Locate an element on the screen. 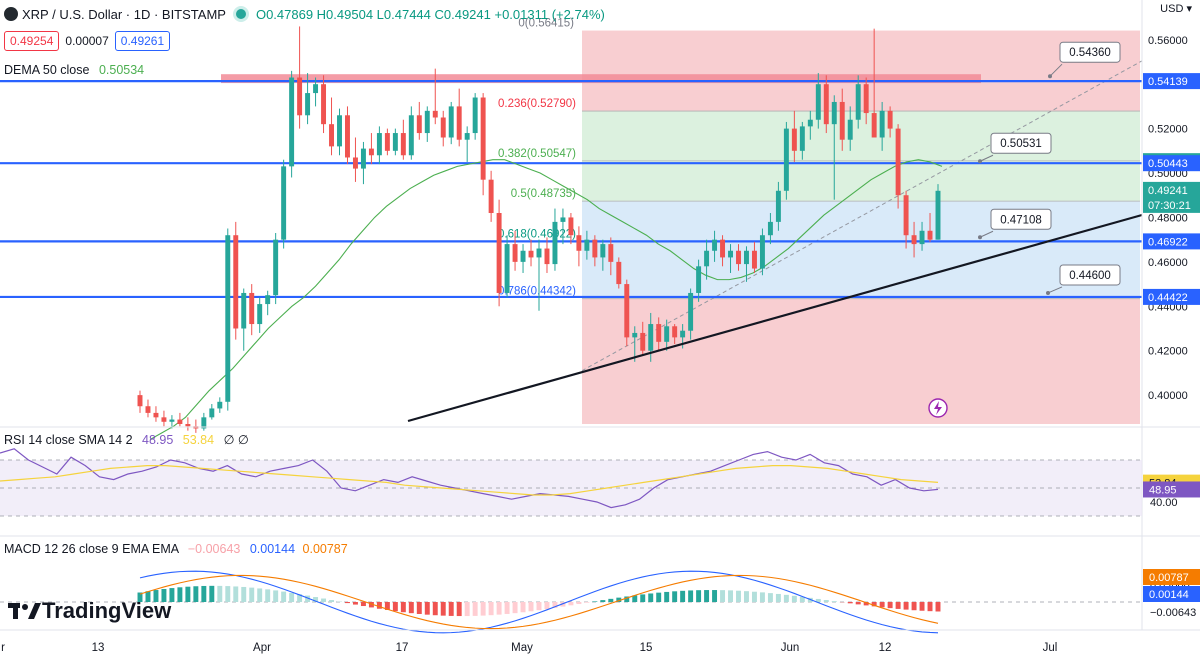 This screenshot has height=663, width=1200. price-tick-label: 0.52000 is located at coordinates (1168, 130).